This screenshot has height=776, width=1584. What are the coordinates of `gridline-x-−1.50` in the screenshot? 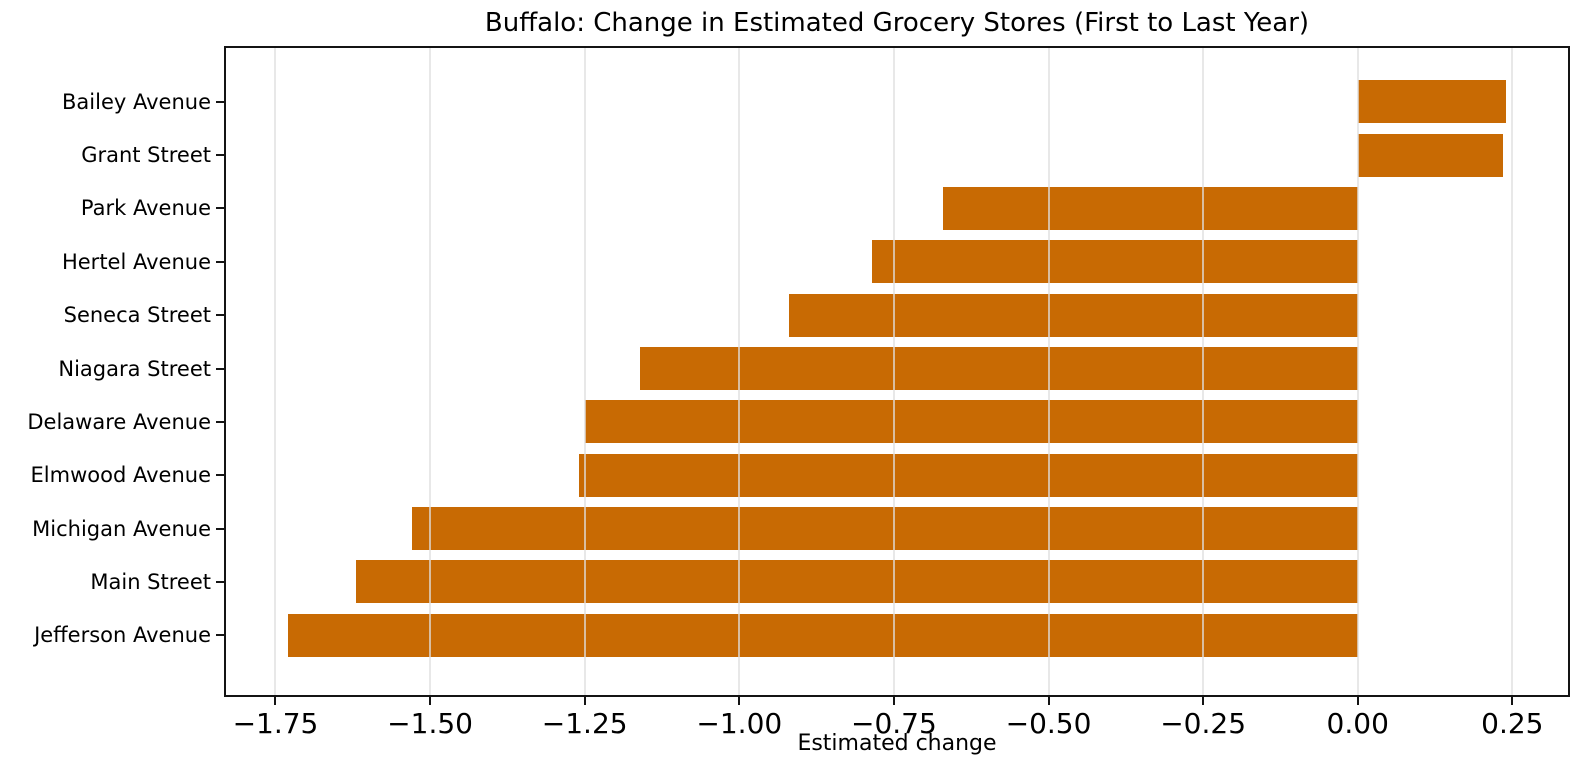 It's located at (430, 371).